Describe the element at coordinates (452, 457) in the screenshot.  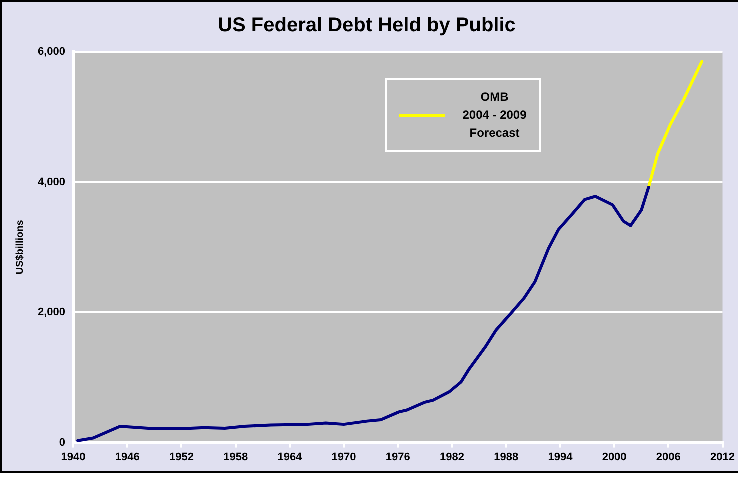
I see `x-tick-label: 1982` at that location.